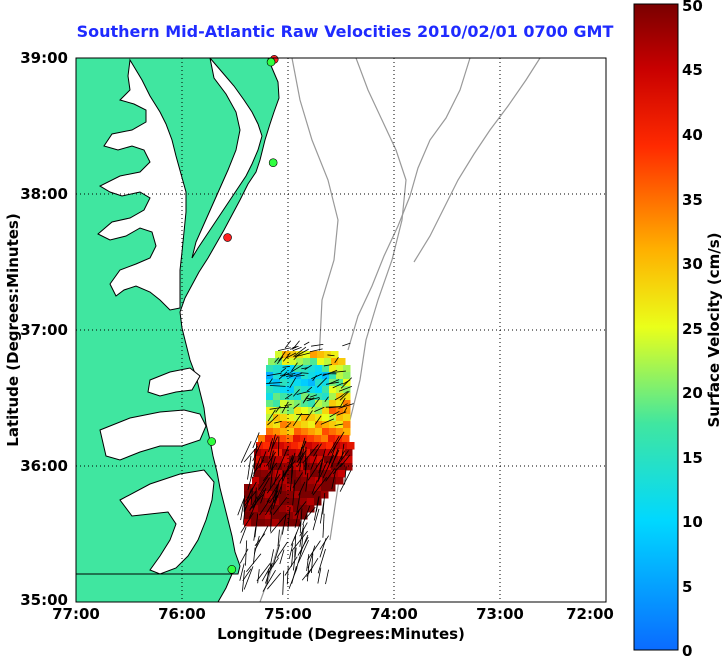 This screenshot has height=659, width=724. What do you see at coordinates (692, 7) in the screenshot?
I see `colorbar-tick: 50` at bounding box center [692, 7].